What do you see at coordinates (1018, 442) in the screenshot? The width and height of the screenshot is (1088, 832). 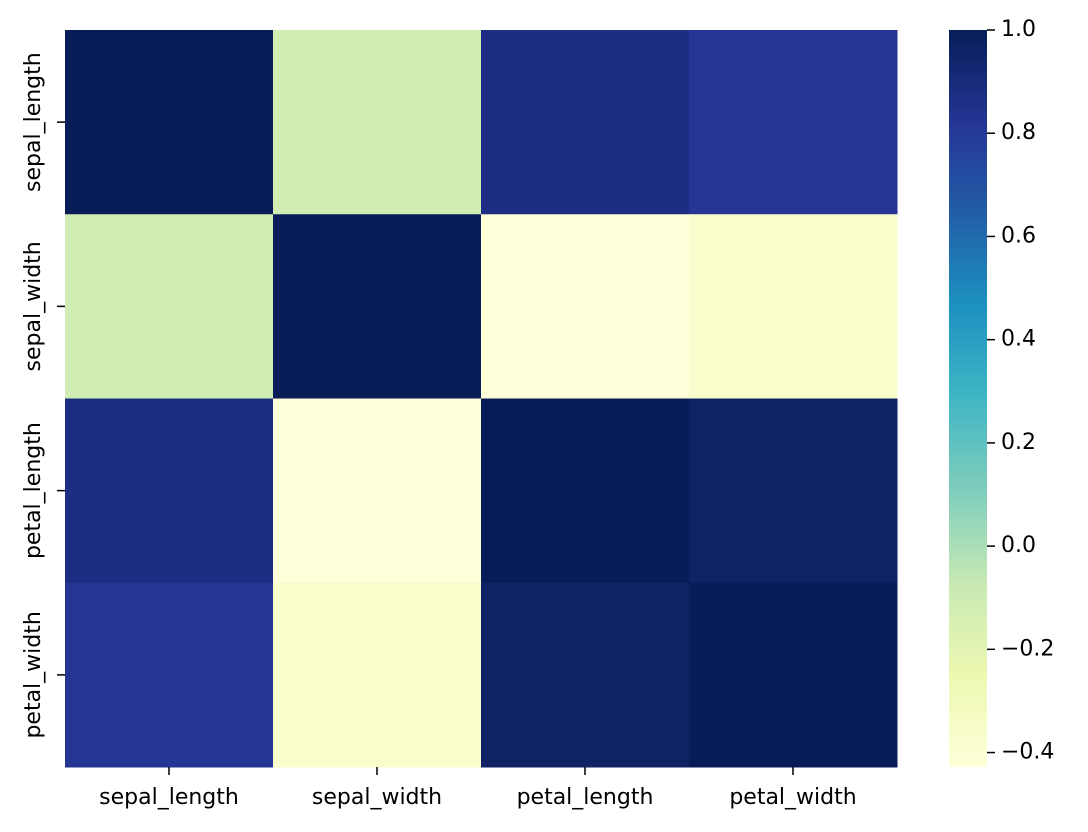 I see `colorbar-tick-label: 0.2` at bounding box center [1018, 442].